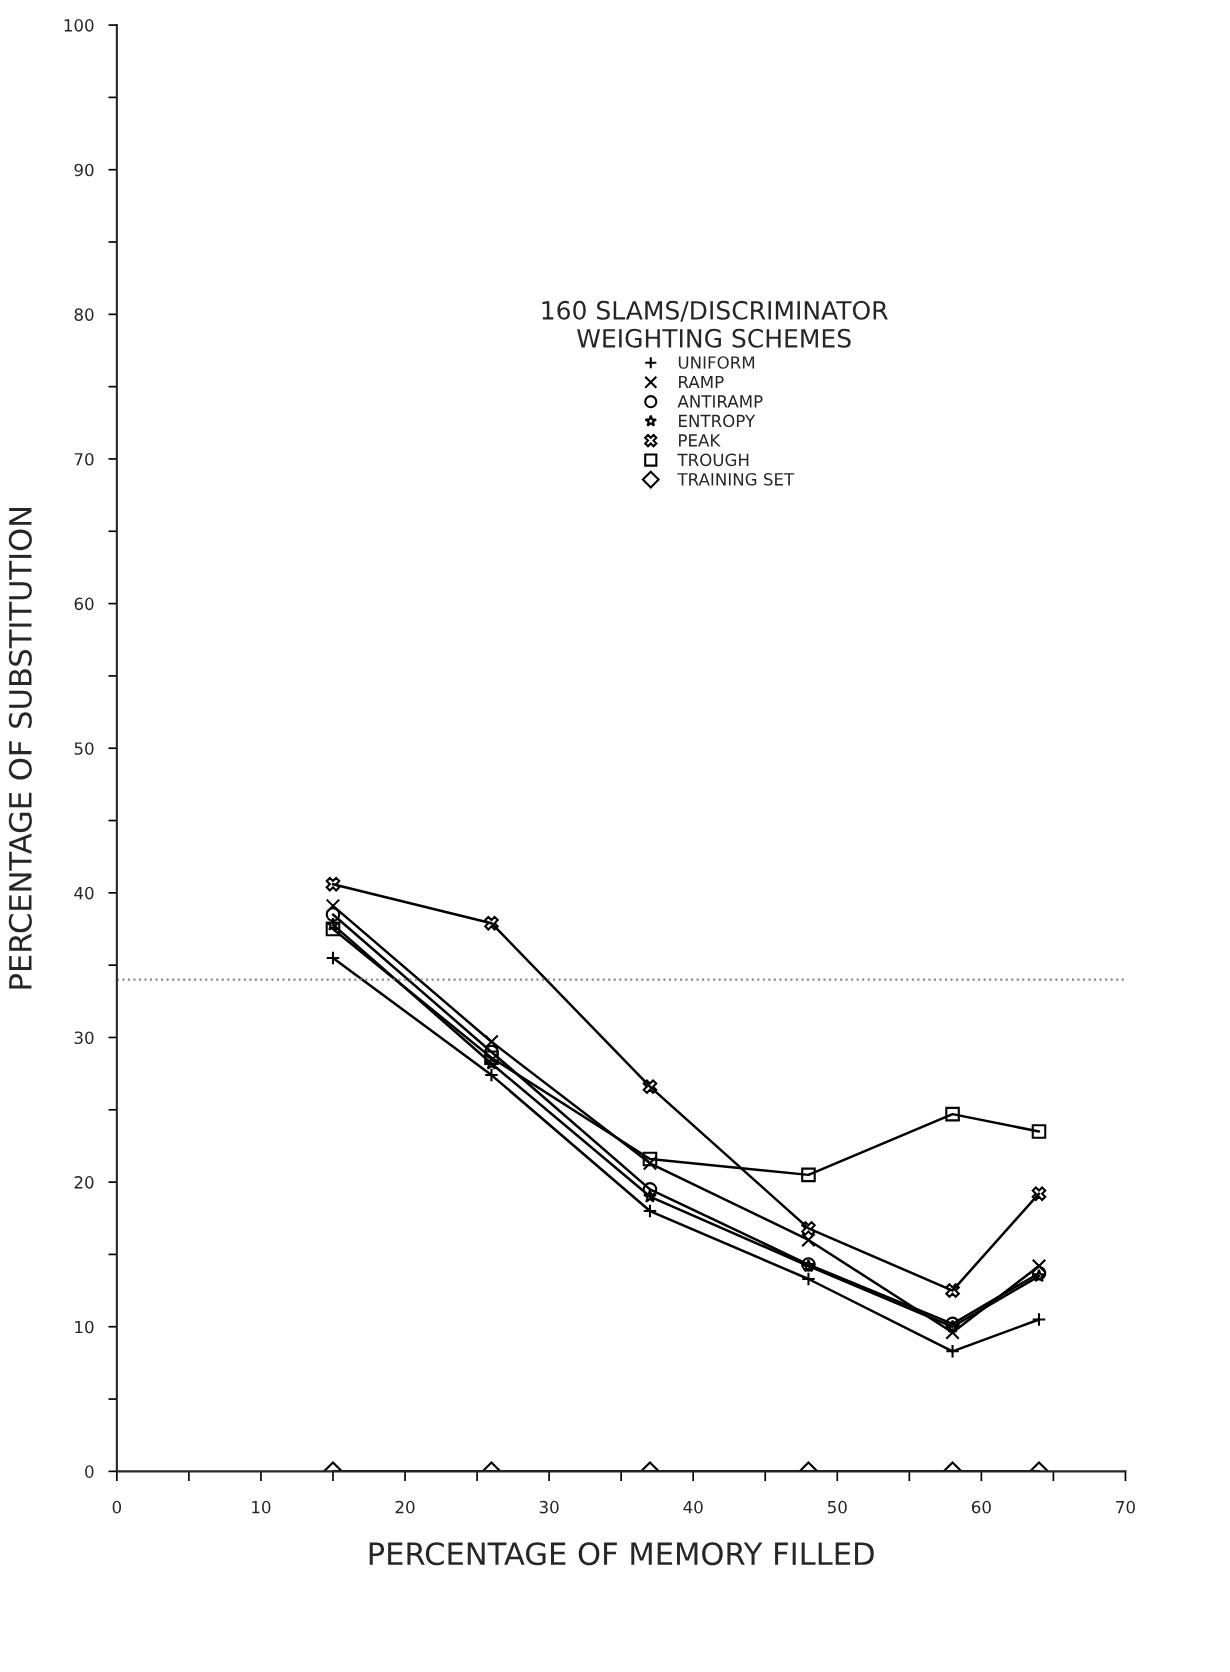  Describe the element at coordinates (715, 324) in the screenshot. I see `legend-title: 160 SLAMS/DISCRIMINATOR WEIGHTING SCHEMES` at that location.